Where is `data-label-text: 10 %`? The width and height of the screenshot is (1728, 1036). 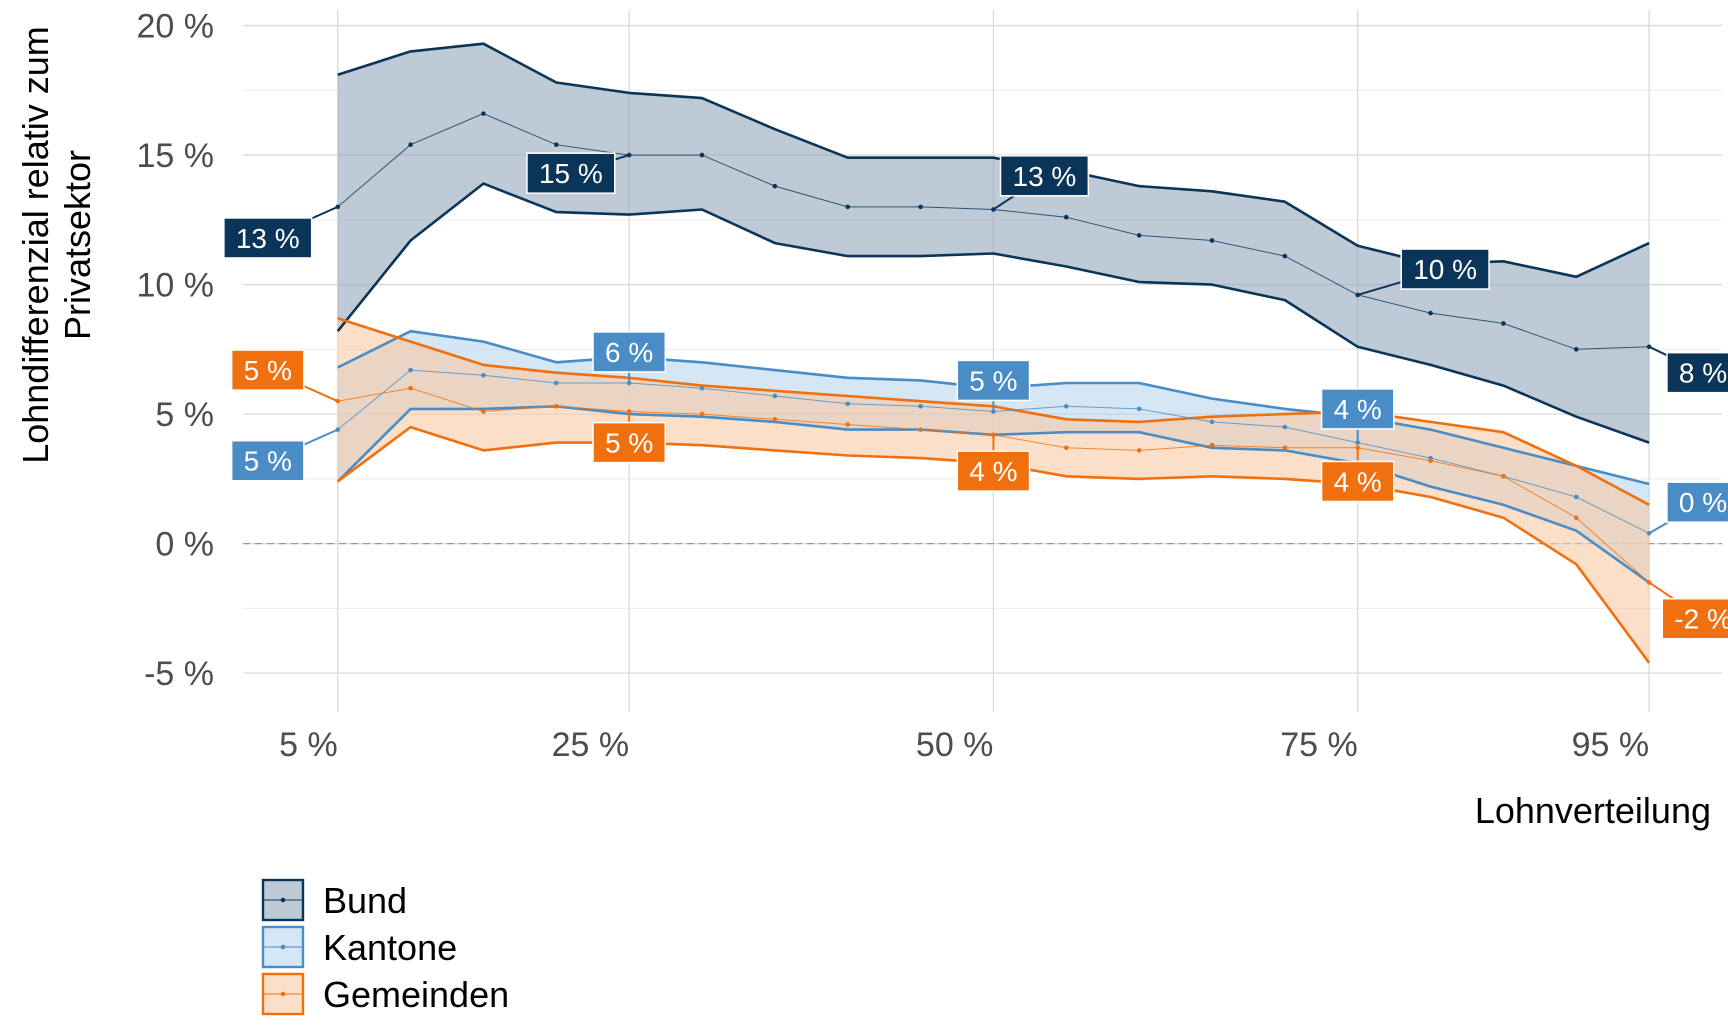 data-label-text: 10 % is located at coordinates (1445, 269).